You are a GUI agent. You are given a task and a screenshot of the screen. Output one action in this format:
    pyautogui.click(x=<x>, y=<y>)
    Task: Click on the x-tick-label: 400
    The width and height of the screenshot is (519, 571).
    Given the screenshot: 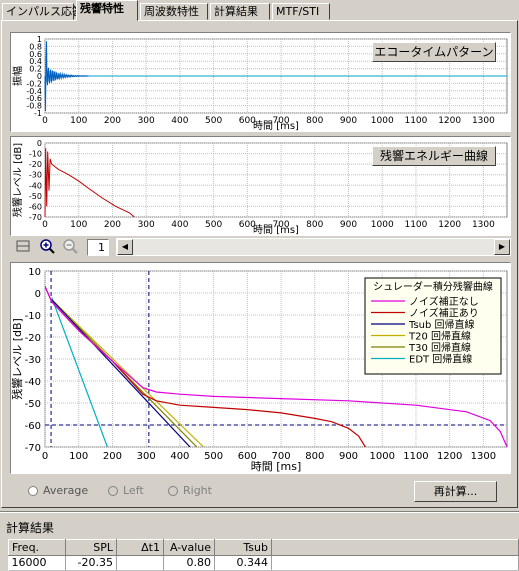 What is the action you would take?
    pyautogui.click(x=179, y=456)
    